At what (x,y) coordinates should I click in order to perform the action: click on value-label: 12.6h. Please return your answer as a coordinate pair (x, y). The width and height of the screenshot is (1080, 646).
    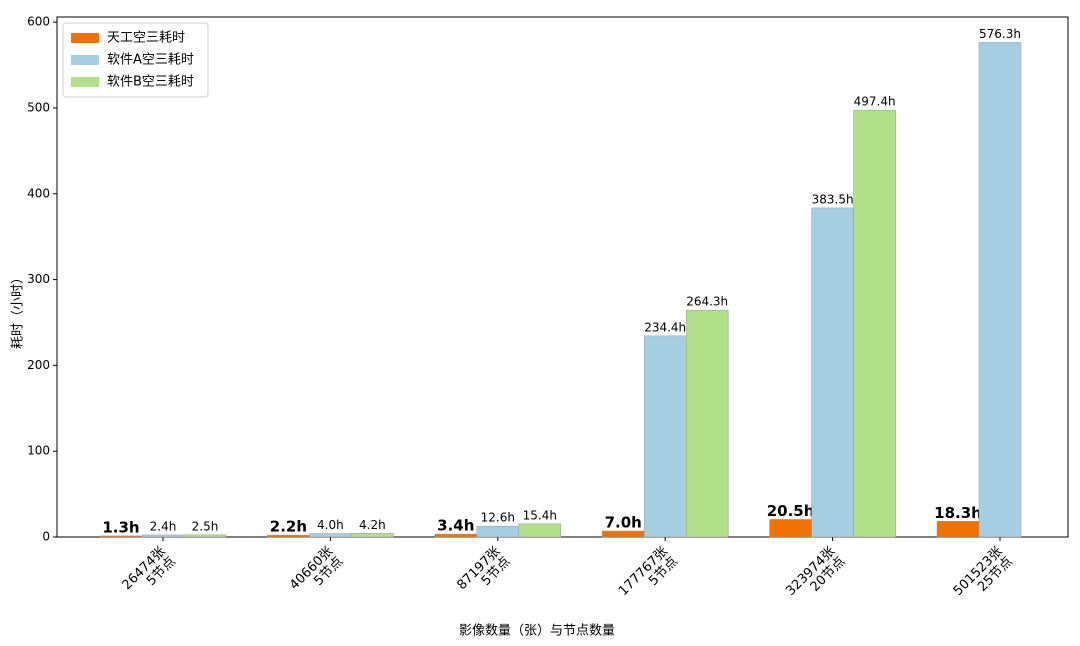
    Looking at the image, I should click on (498, 518).